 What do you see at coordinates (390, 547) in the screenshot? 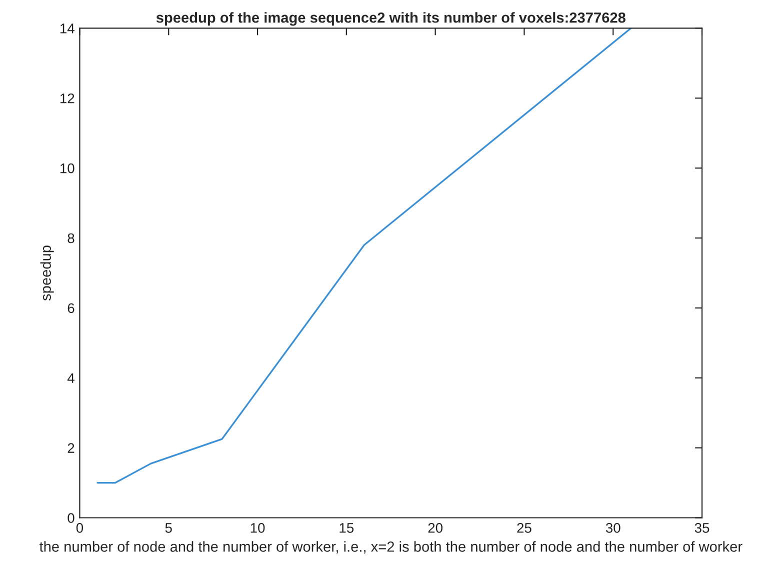
I see `x-axis-title: the number of node and the number of worker, i.e., x=2 is both the number of node and the number of worker` at bounding box center [390, 547].